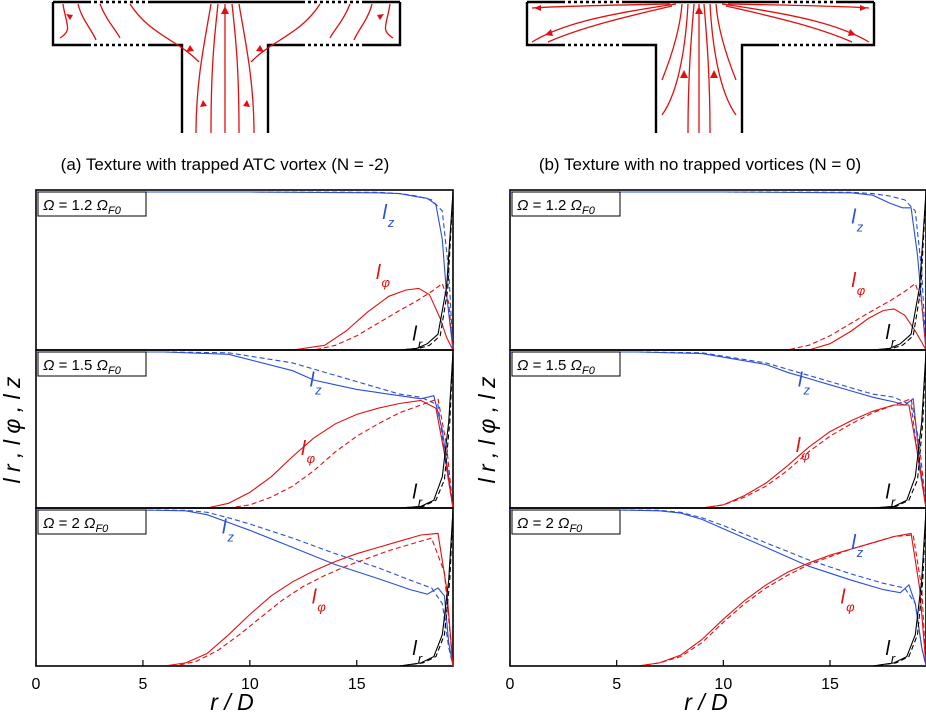  Describe the element at coordinates (705, 701) in the screenshot. I see `x-axis-title-b: r / D` at that location.